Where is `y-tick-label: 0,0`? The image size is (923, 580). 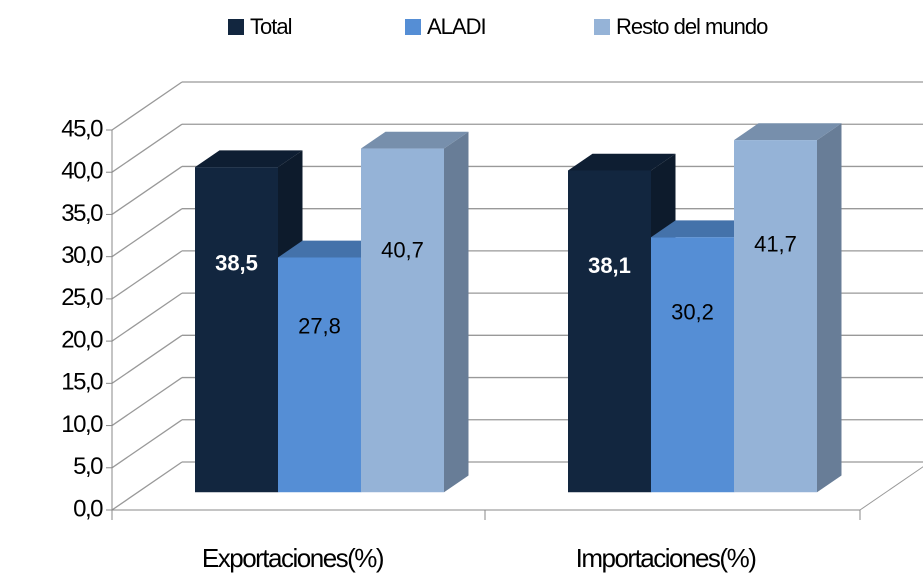
y-tick-label: 0,0 is located at coordinates (88, 508).